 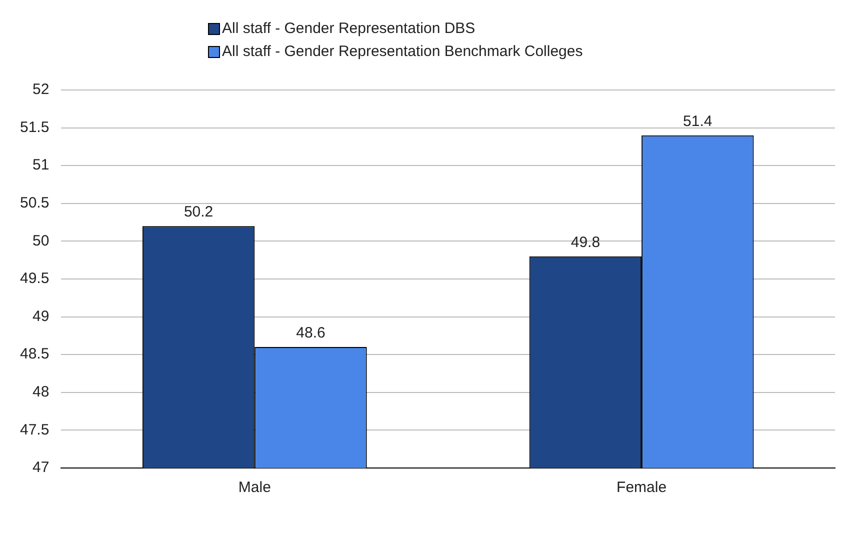 I want to click on y-tick-label: 51.5, so click(x=35, y=127).